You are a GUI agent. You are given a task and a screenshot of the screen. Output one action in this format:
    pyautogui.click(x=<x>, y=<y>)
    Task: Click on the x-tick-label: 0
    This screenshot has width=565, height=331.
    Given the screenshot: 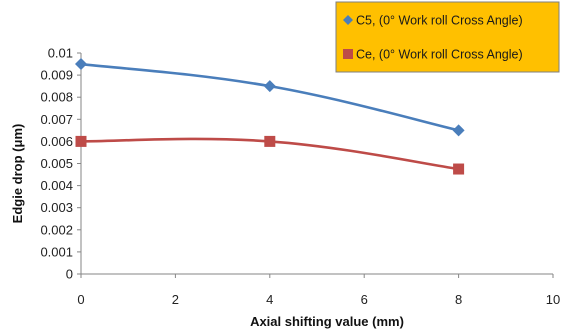 What is the action you would take?
    pyautogui.click(x=80, y=299)
    